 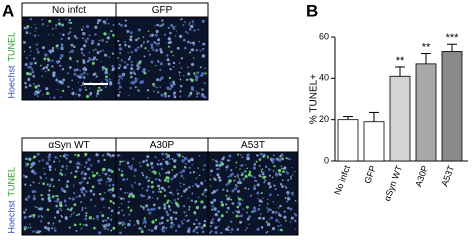 What do you see at coordinates (426, 47) in the screenshot?
I see `significance: **` at bounding box center [426, 47].